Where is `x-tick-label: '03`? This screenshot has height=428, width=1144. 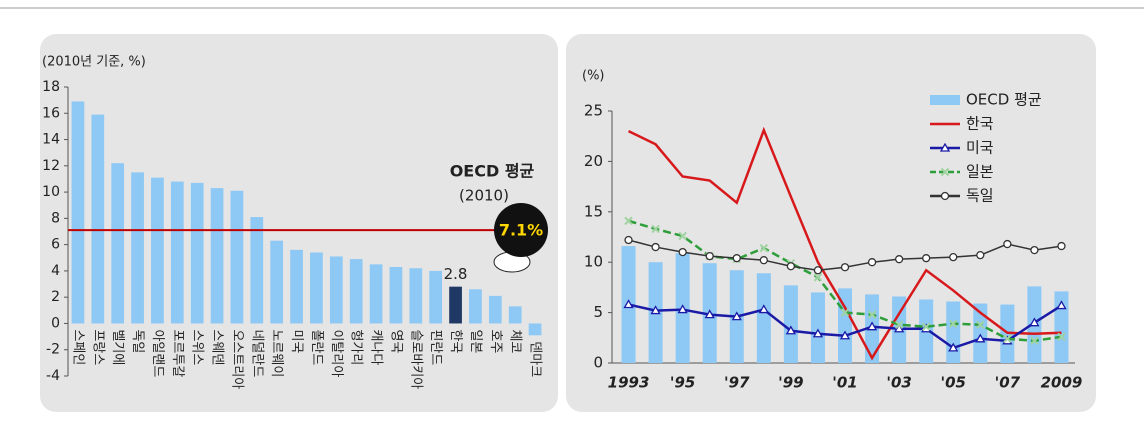 x-tick-label: '03 is located at coordinates (898, 383).